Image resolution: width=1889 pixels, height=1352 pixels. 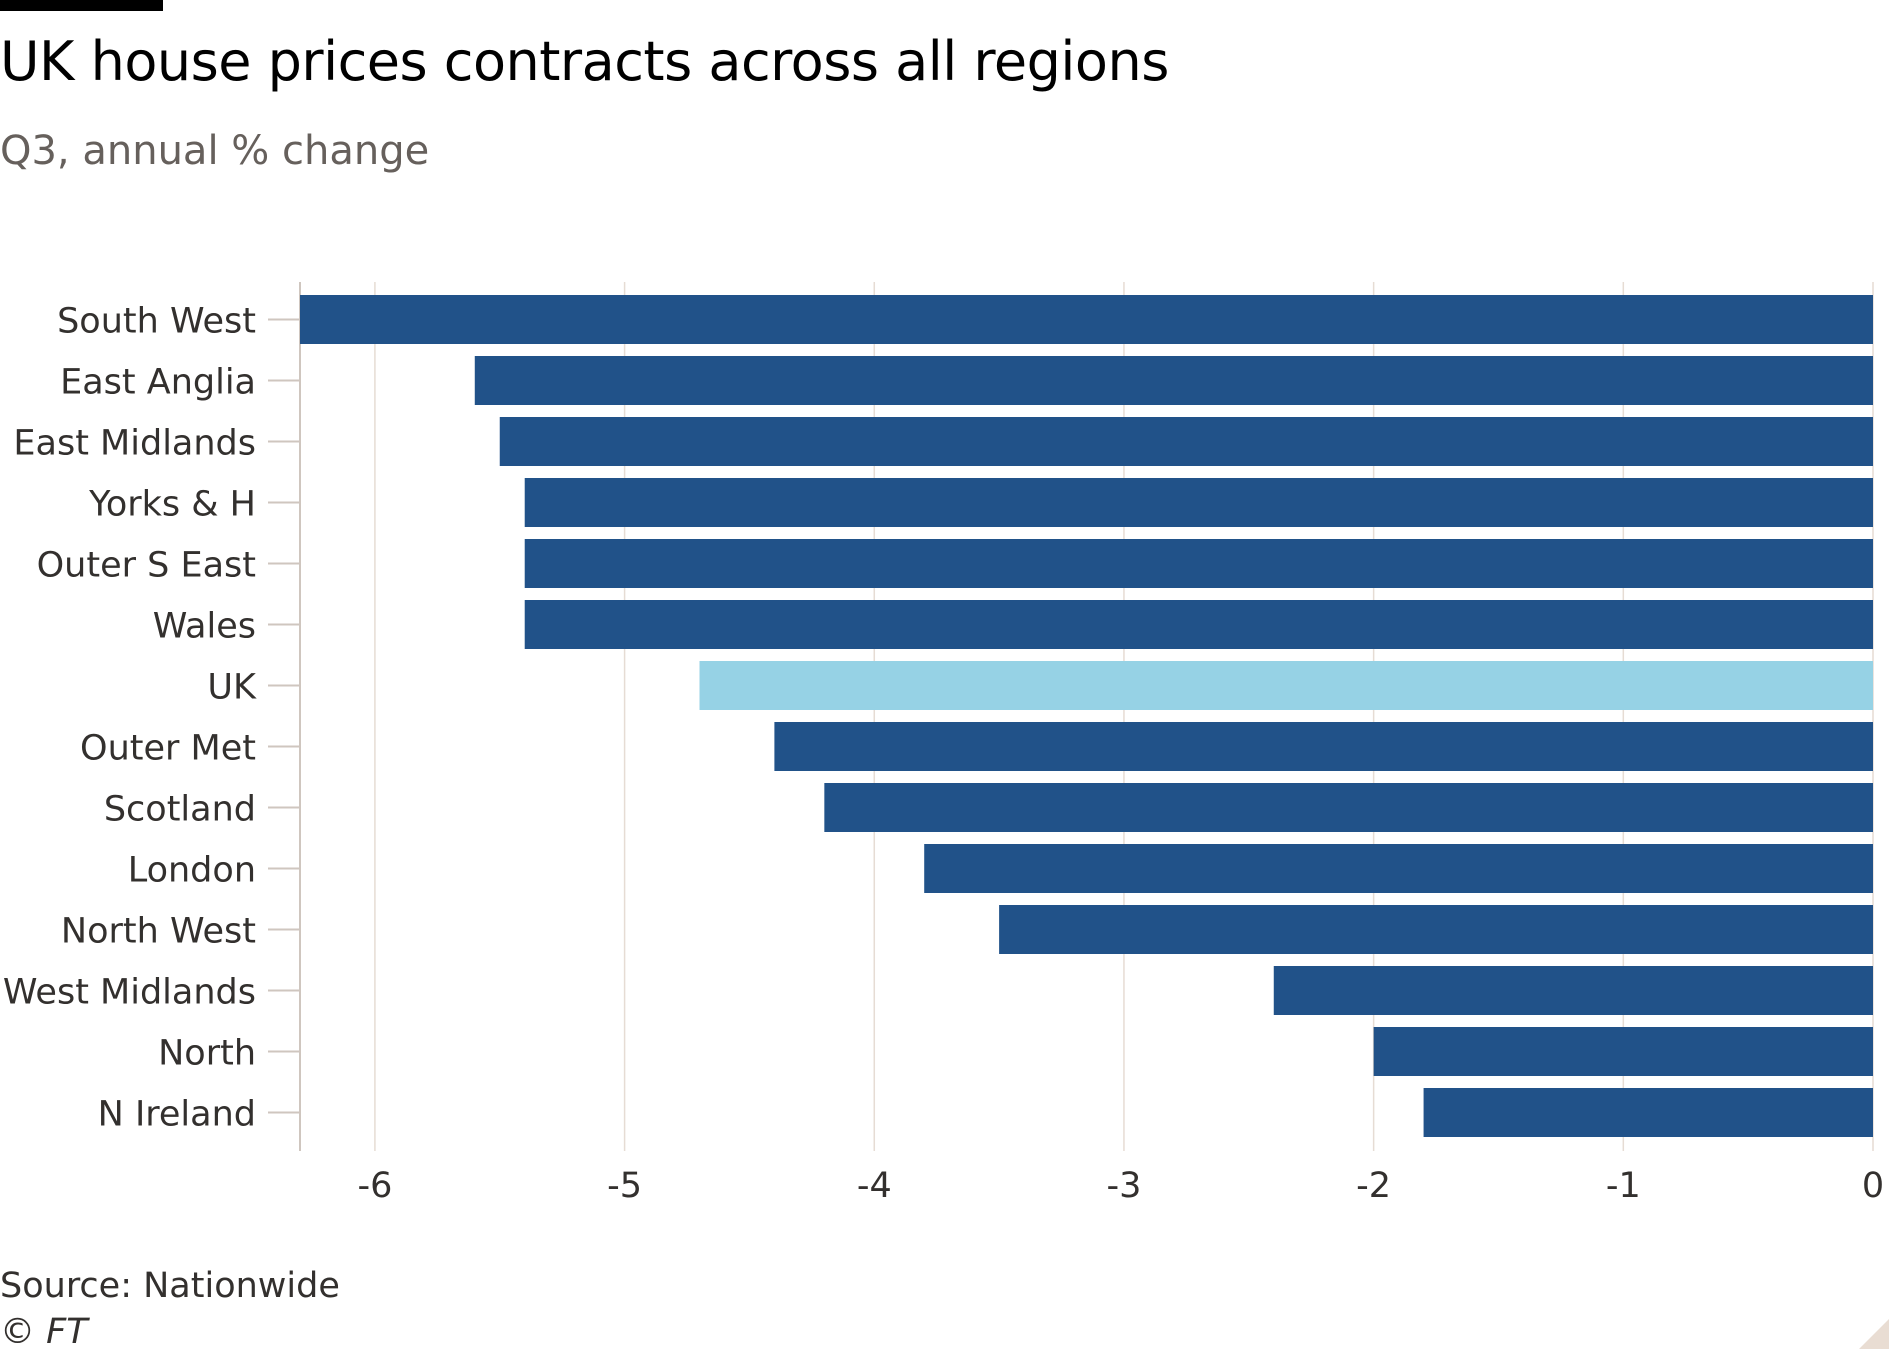 I want to click on top-rule, so click(x=81, y=5).